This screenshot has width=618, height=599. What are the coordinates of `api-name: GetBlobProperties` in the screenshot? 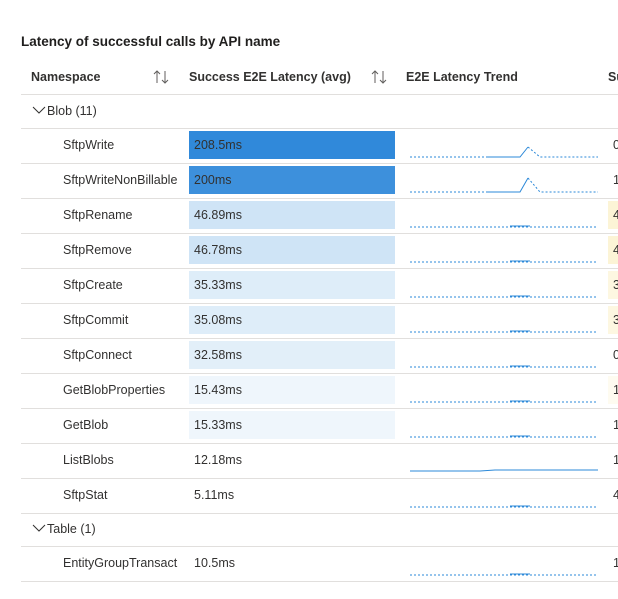 It's located at (114, 390).